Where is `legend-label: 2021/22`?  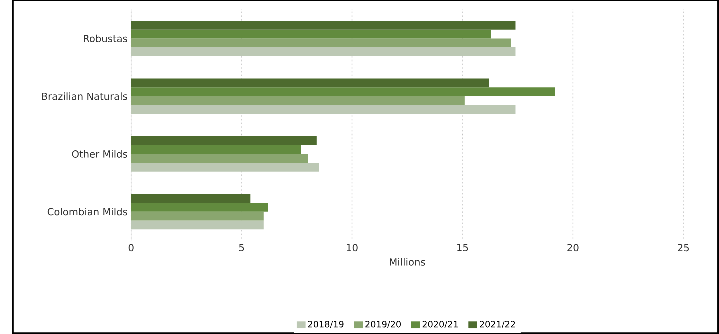
legend-label: 2021/22 is located at coordinates (498, 324).